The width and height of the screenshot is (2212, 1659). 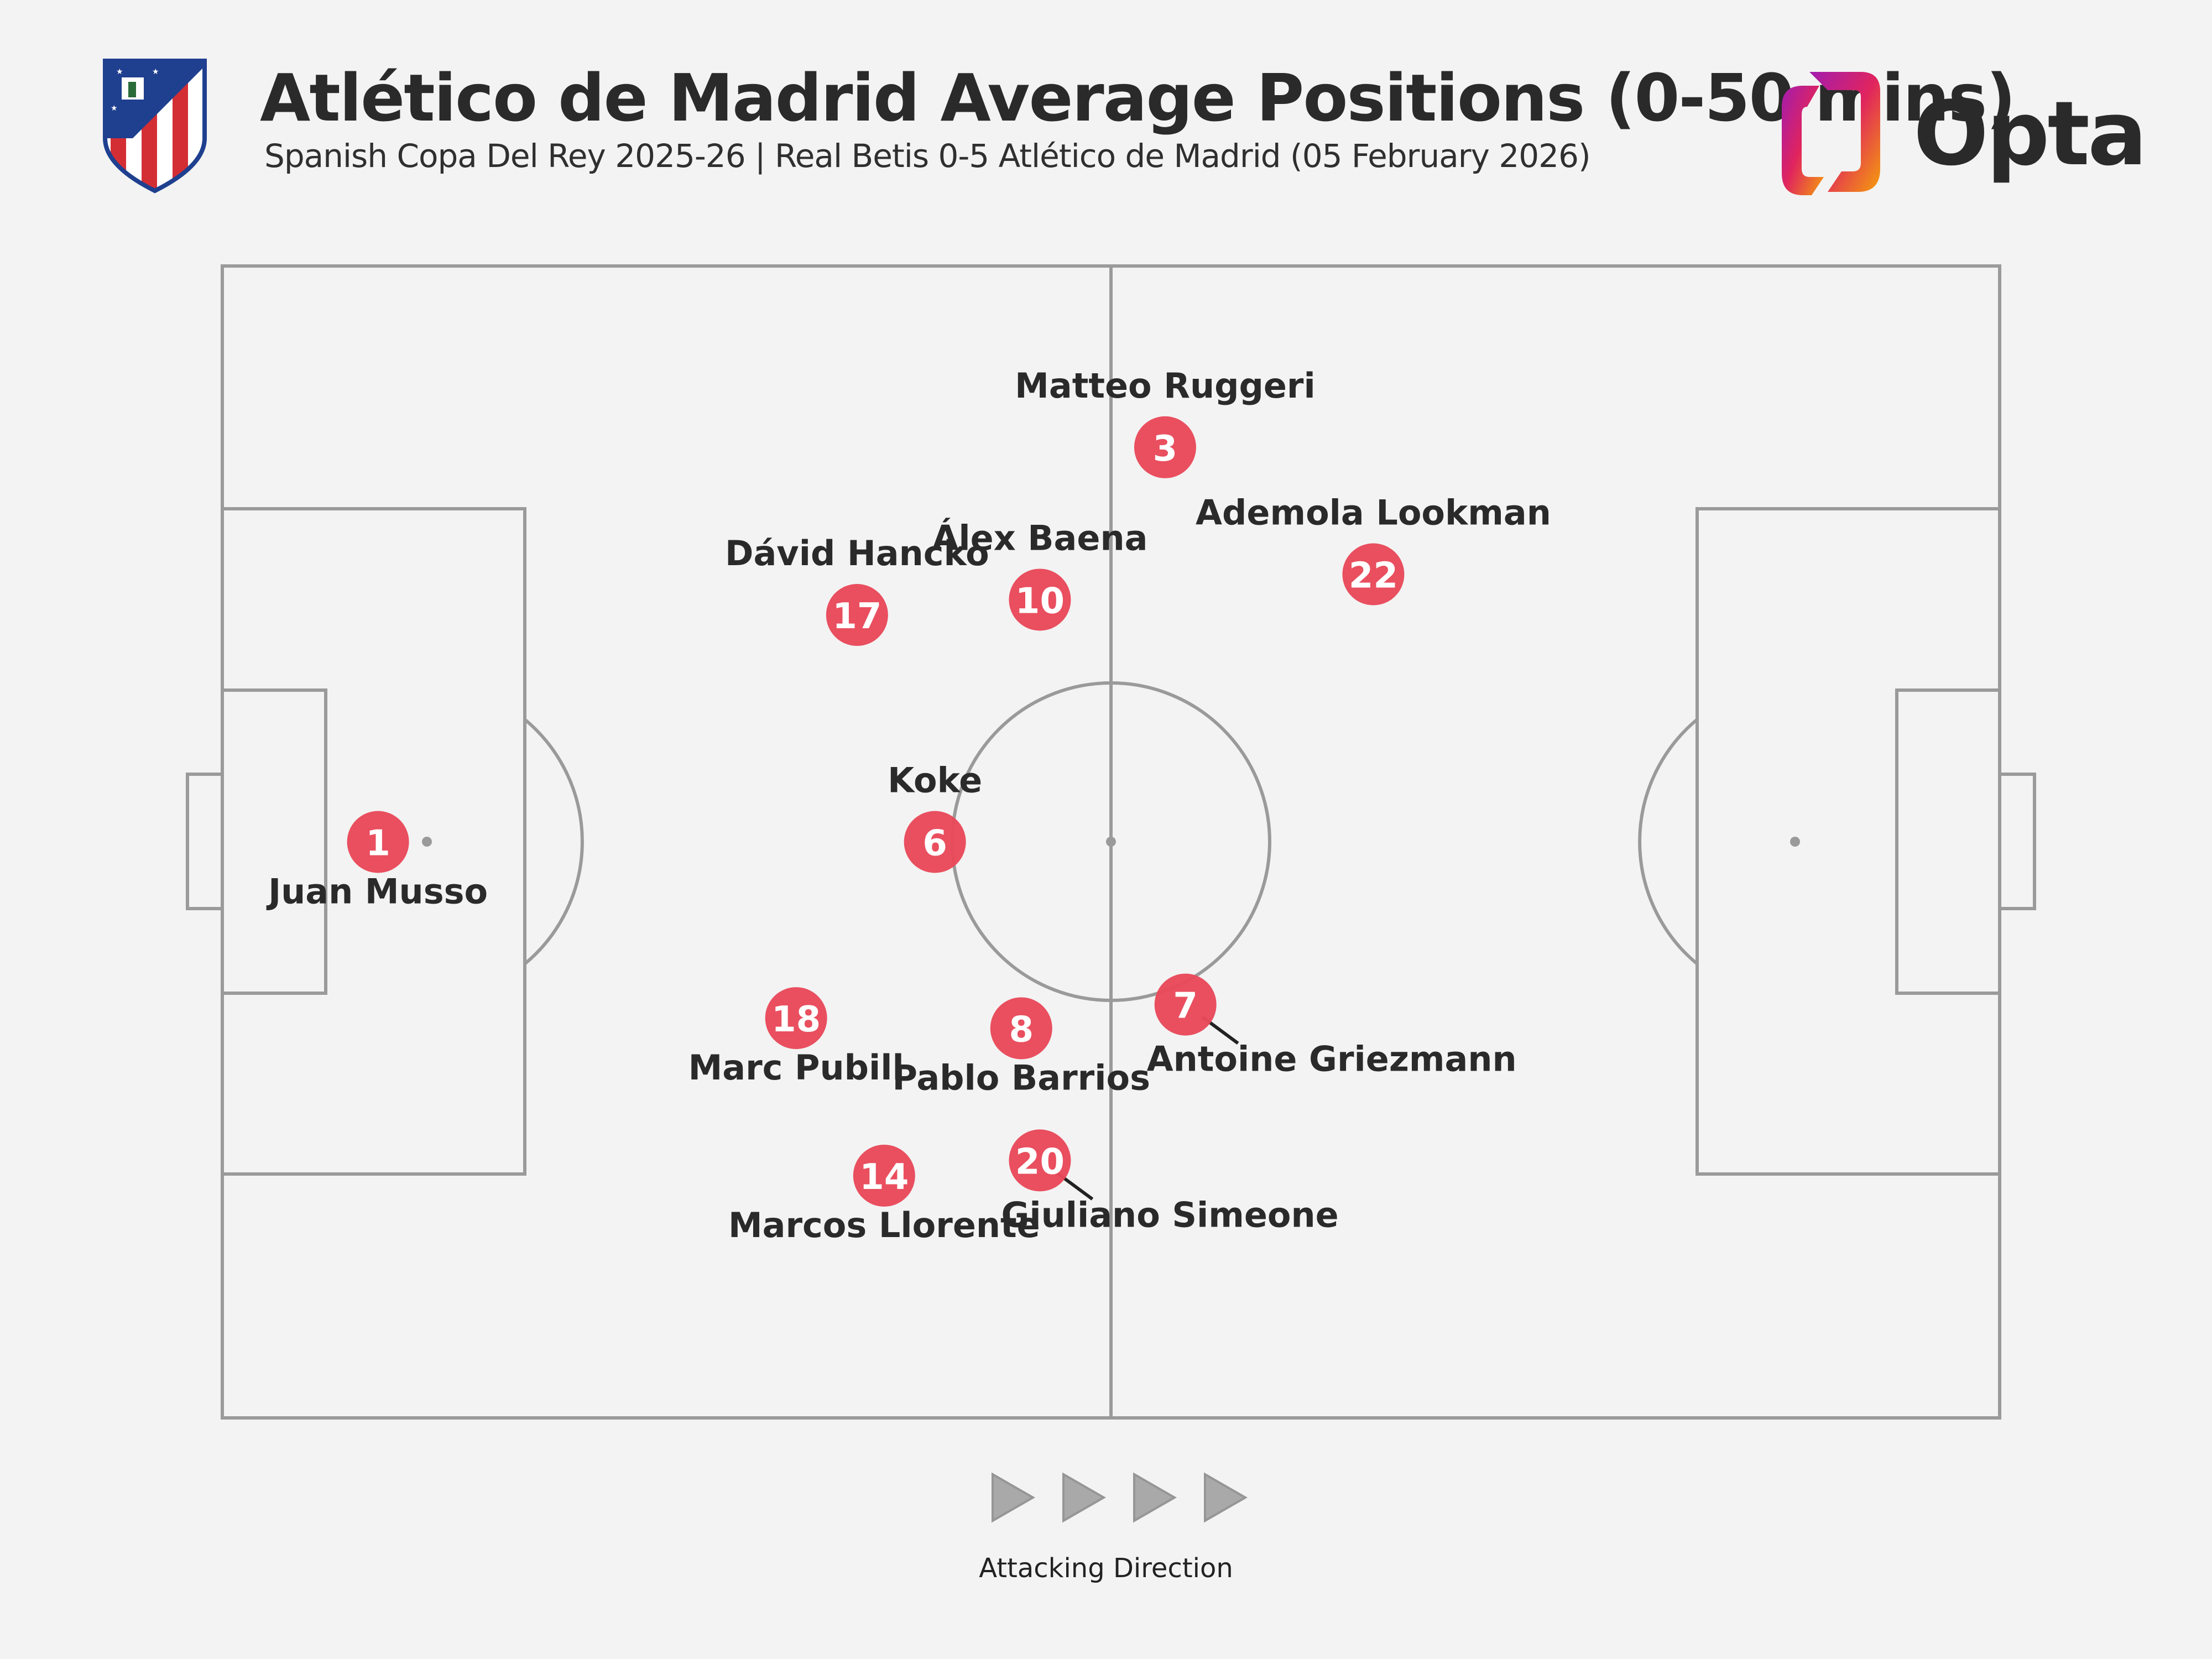 What do you see at coordinates (2017, 842) in the screenshot?
I see `right-goal` at bounding box center [2017, 842].